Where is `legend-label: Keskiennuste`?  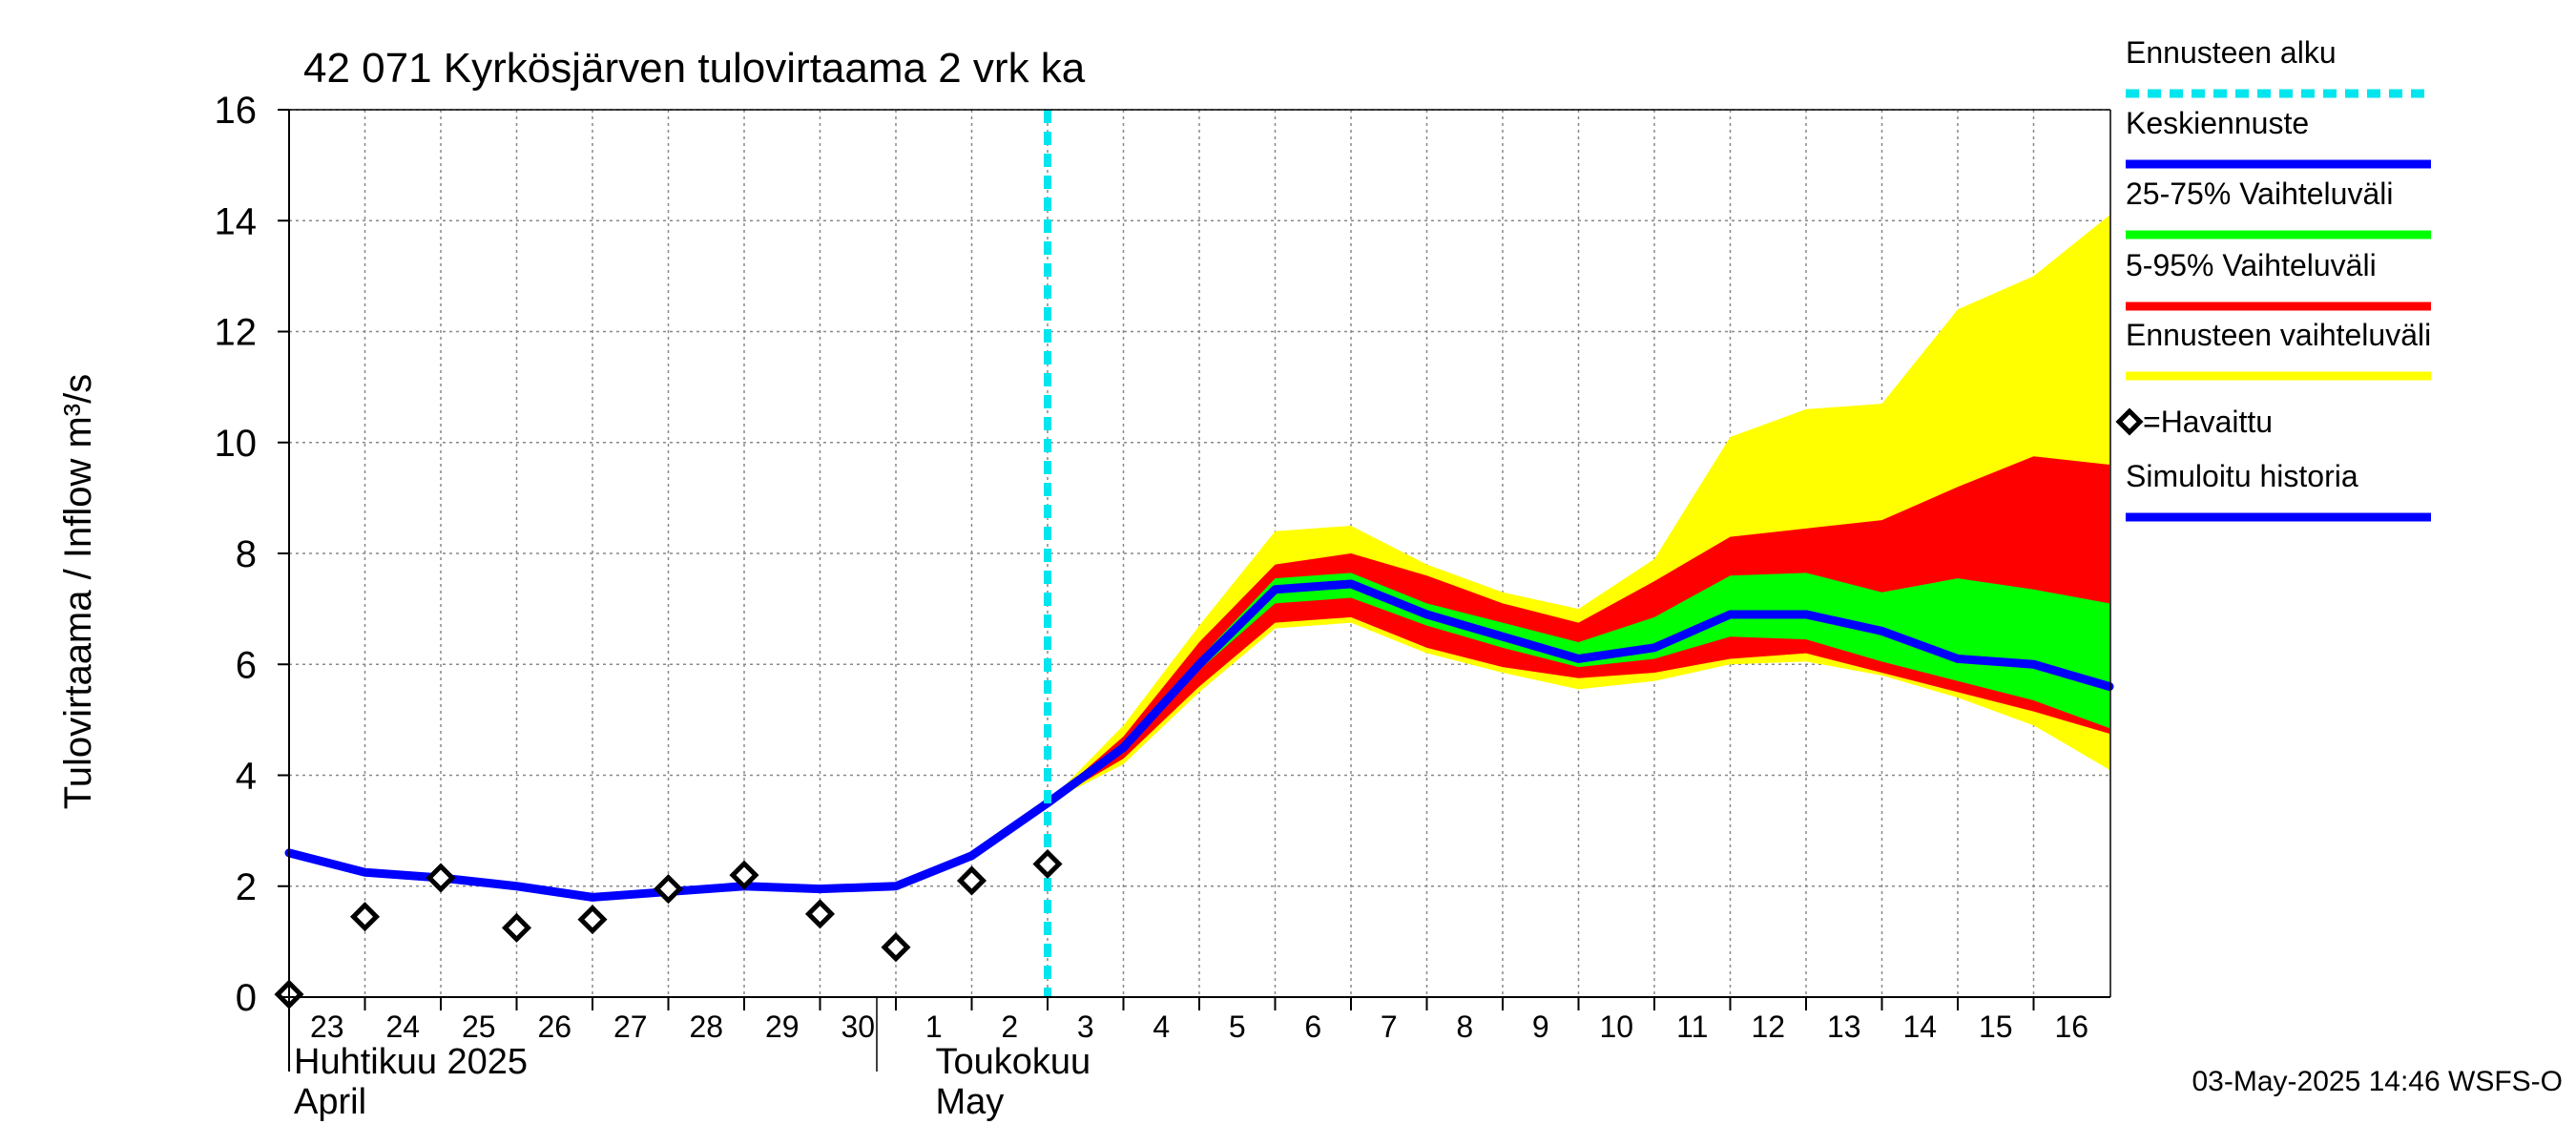 legend-label: Keskiennuste is located at coordinates (2217, 123).